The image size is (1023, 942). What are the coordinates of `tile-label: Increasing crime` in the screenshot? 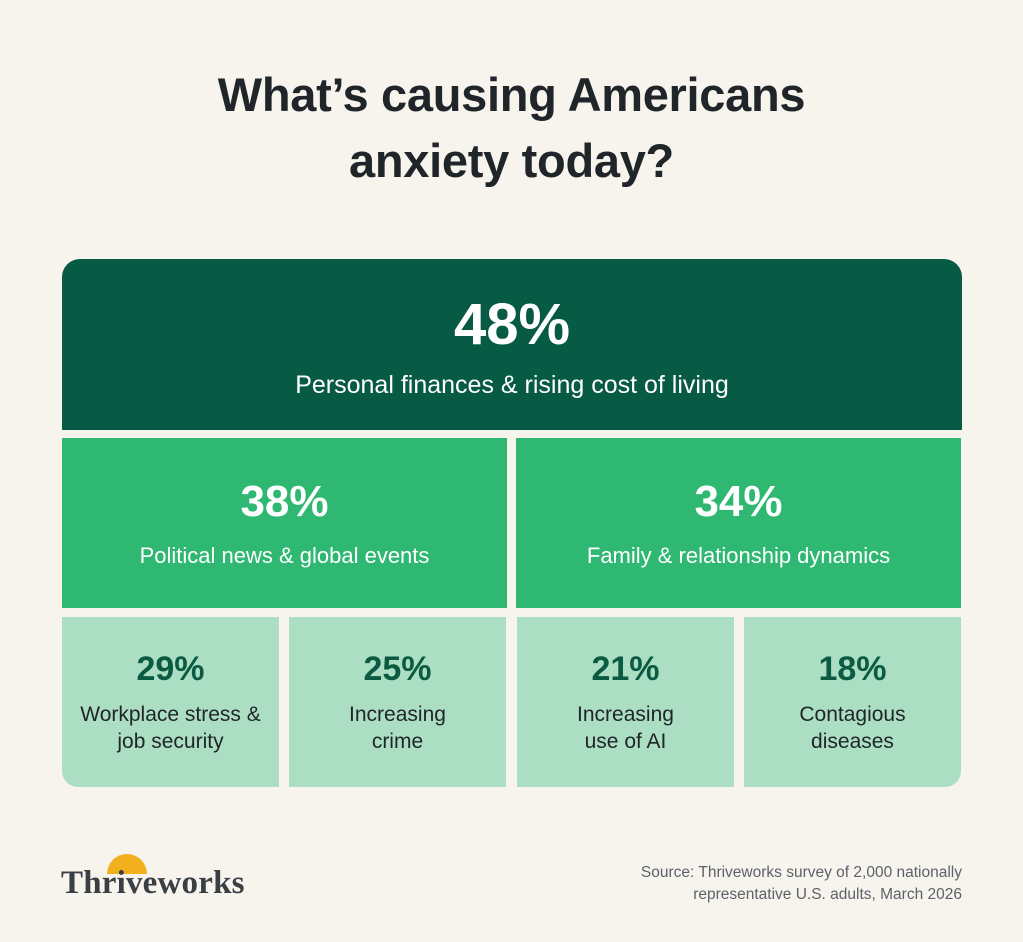 It's located at (397, 728).